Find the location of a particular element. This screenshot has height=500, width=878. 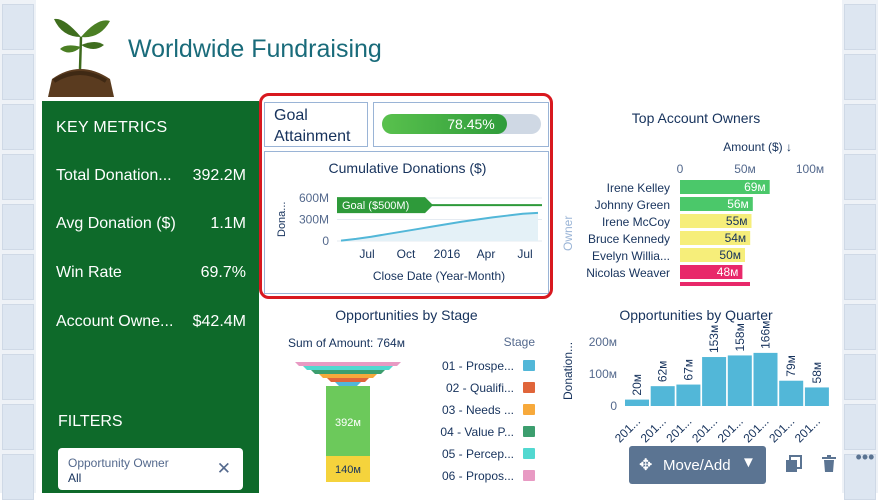

x-tick-label: 50м is located at coordinates (745, 169).